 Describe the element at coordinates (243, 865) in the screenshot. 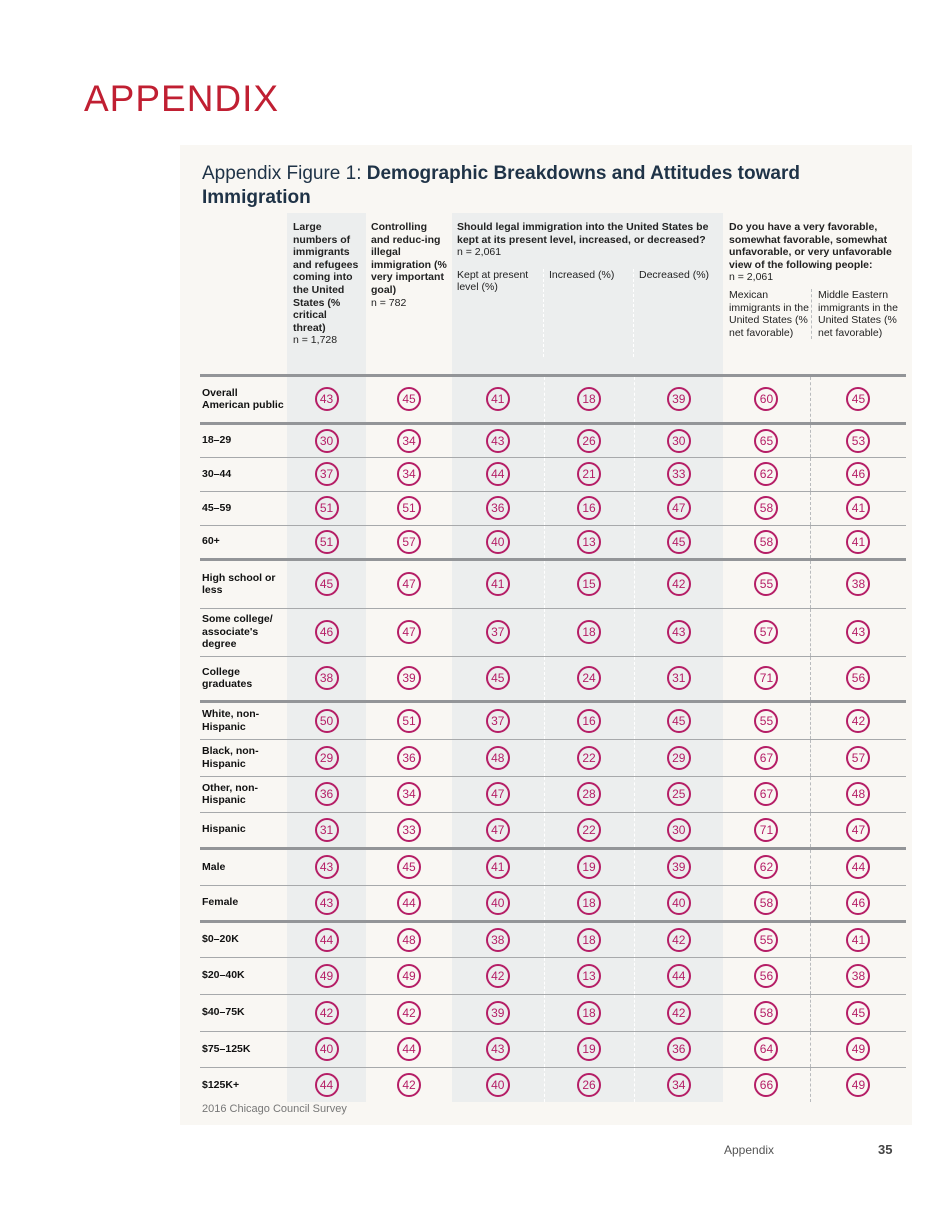

I see `row-label: Male` at that location.